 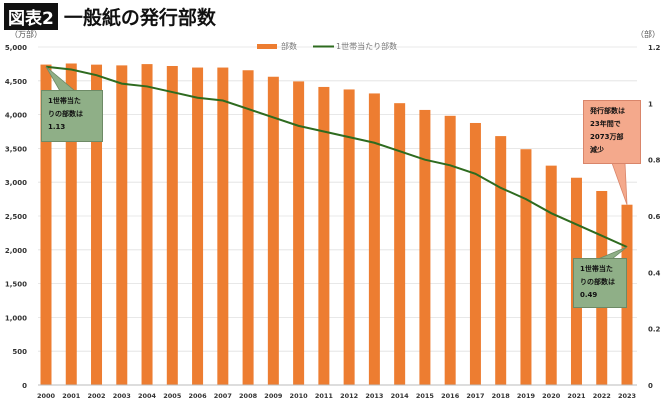 I want to click on x-tick-label: 2002, so click(x=96, y=396).